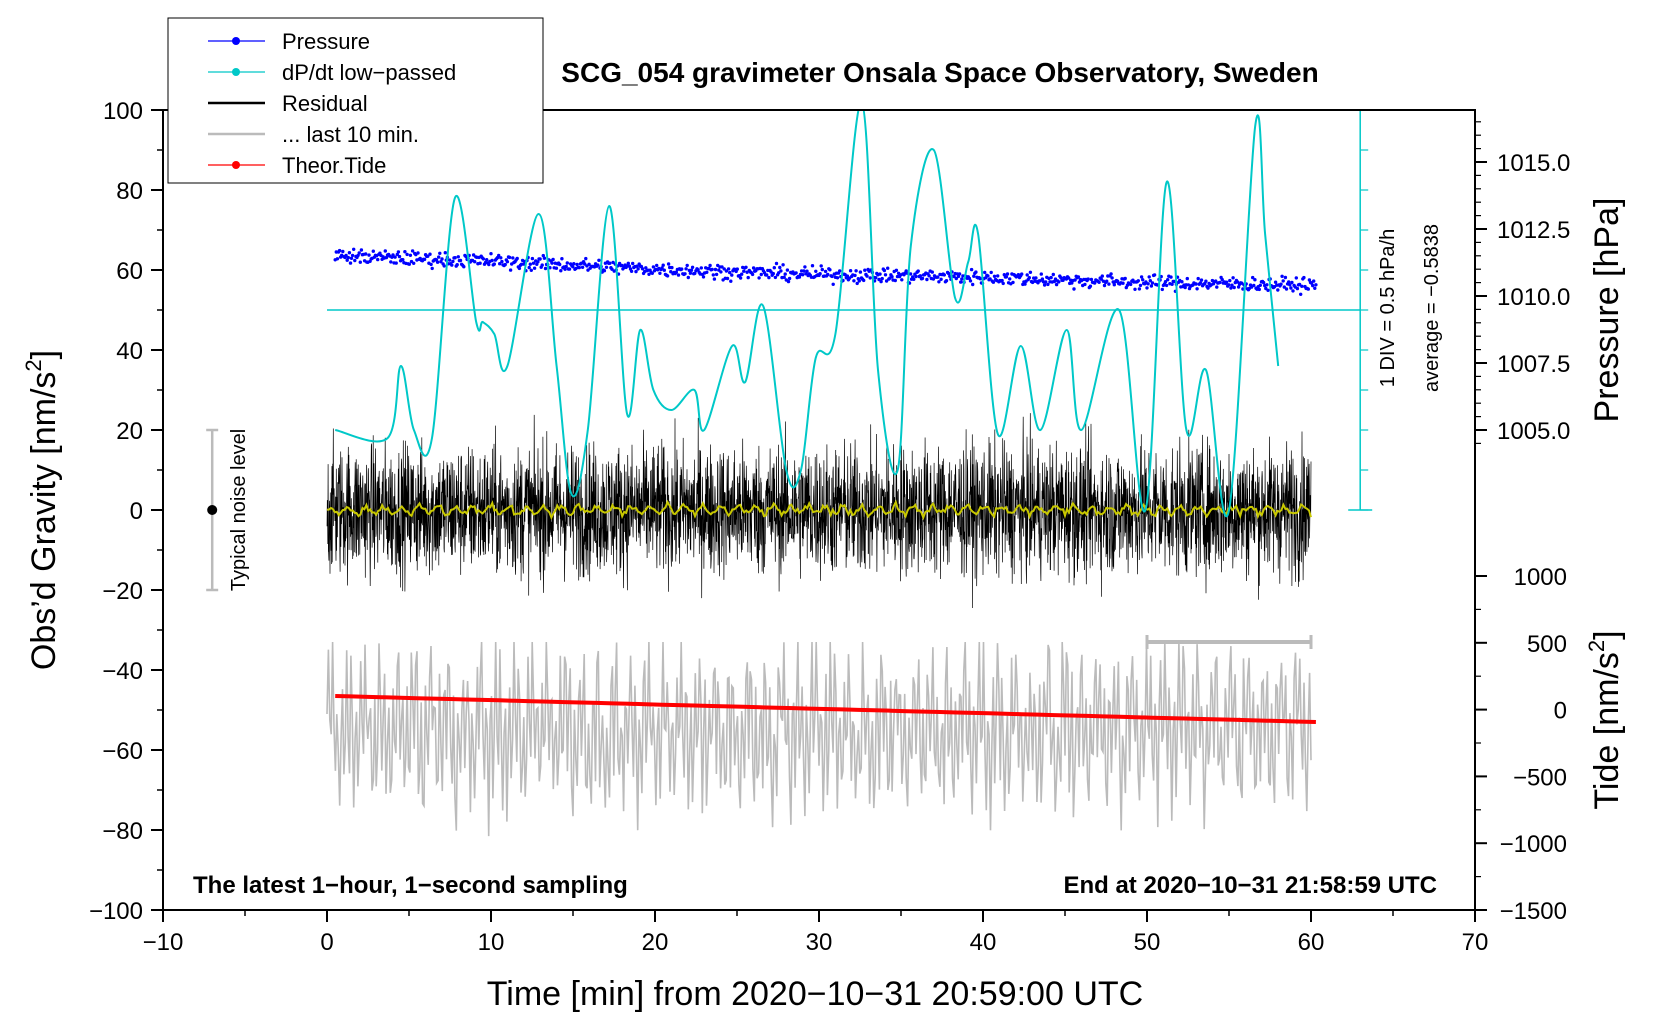 The height and width of the screenshot is (1020, 1660). What do you see at coordinates (1533, 364) in the screenshot?
I see `pressure-tick-label: 1007.5` at bounding box center [1533, 364].